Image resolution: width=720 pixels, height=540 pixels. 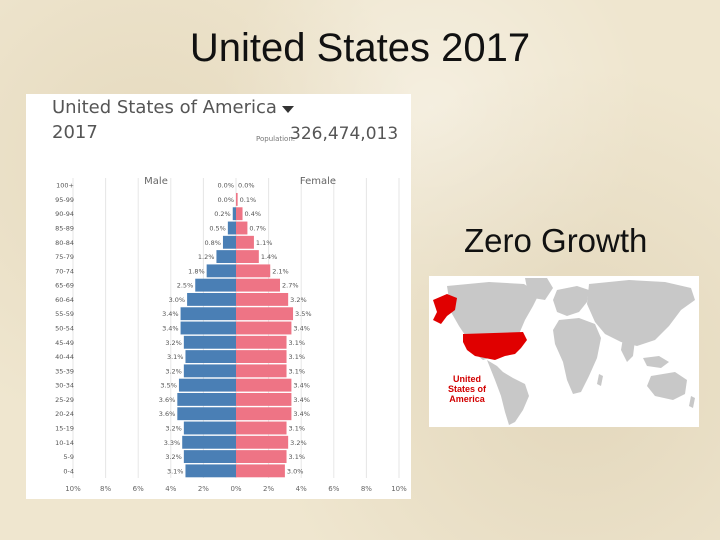 I want to click on usa-highlight, so click(x=480, y=327).